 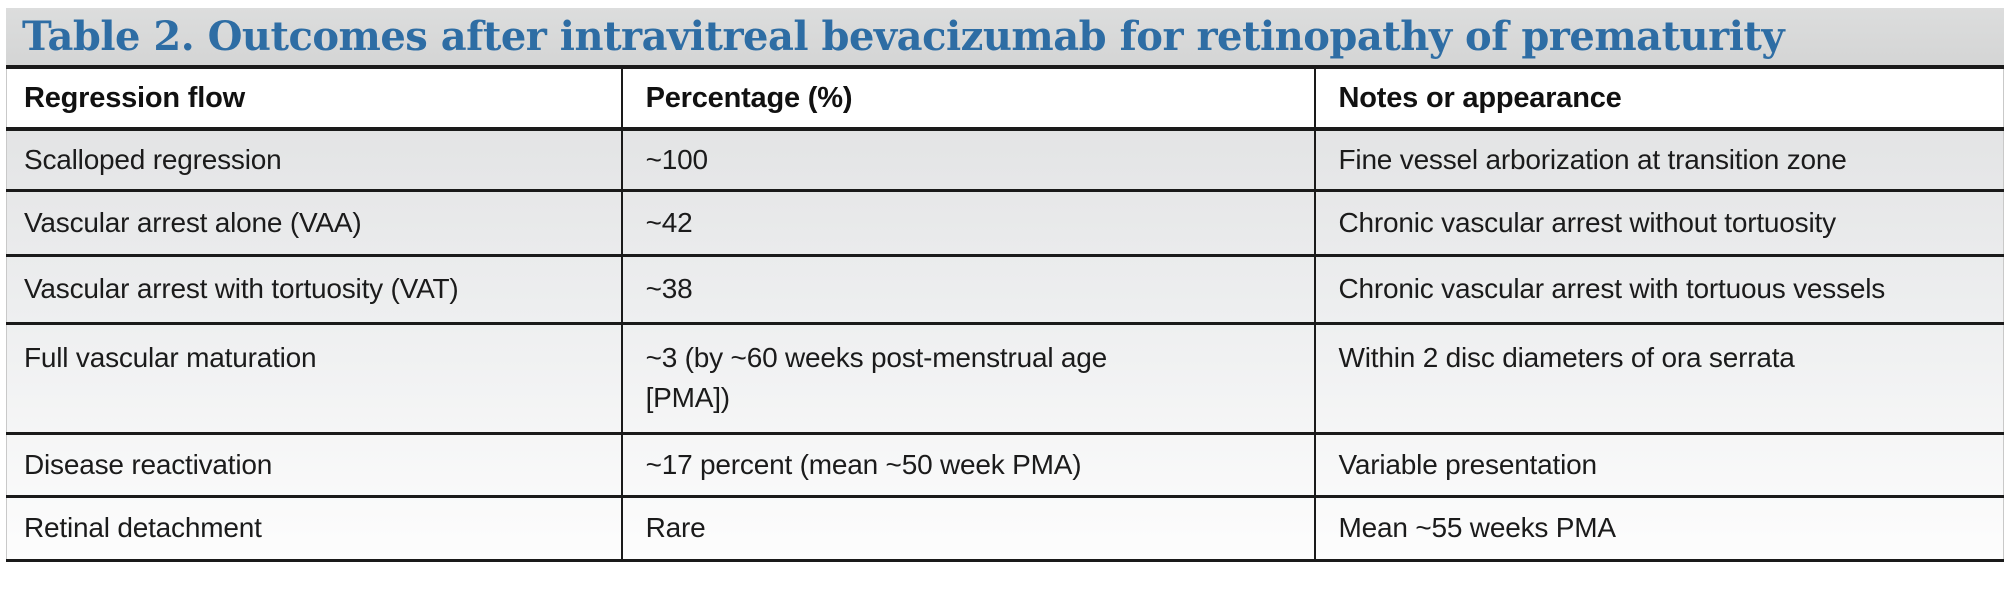 I want to click on cell-regression: Retinal detachment, so click(x=143, y=527).